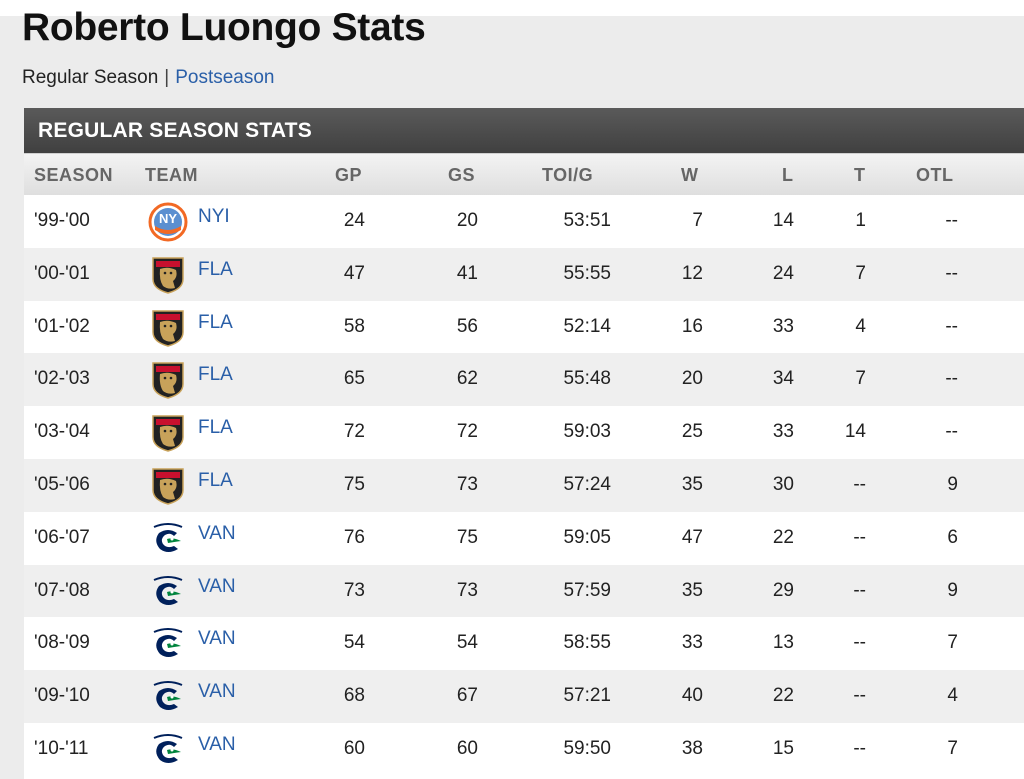 The width and height of the screenshot is (1024, 779). What do you see at coordinates (697, 220) in the screenshot?
I see `cell-w: 7` at bounding box center [697, 220].